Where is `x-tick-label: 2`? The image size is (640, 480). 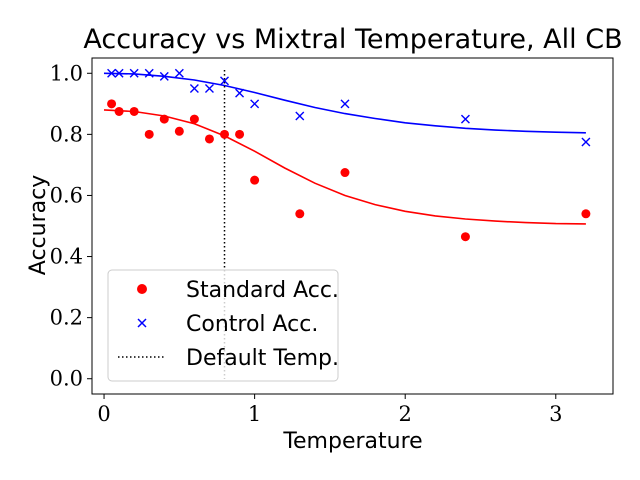
x-tick-label: 2 is located at coordinates (405, 414).